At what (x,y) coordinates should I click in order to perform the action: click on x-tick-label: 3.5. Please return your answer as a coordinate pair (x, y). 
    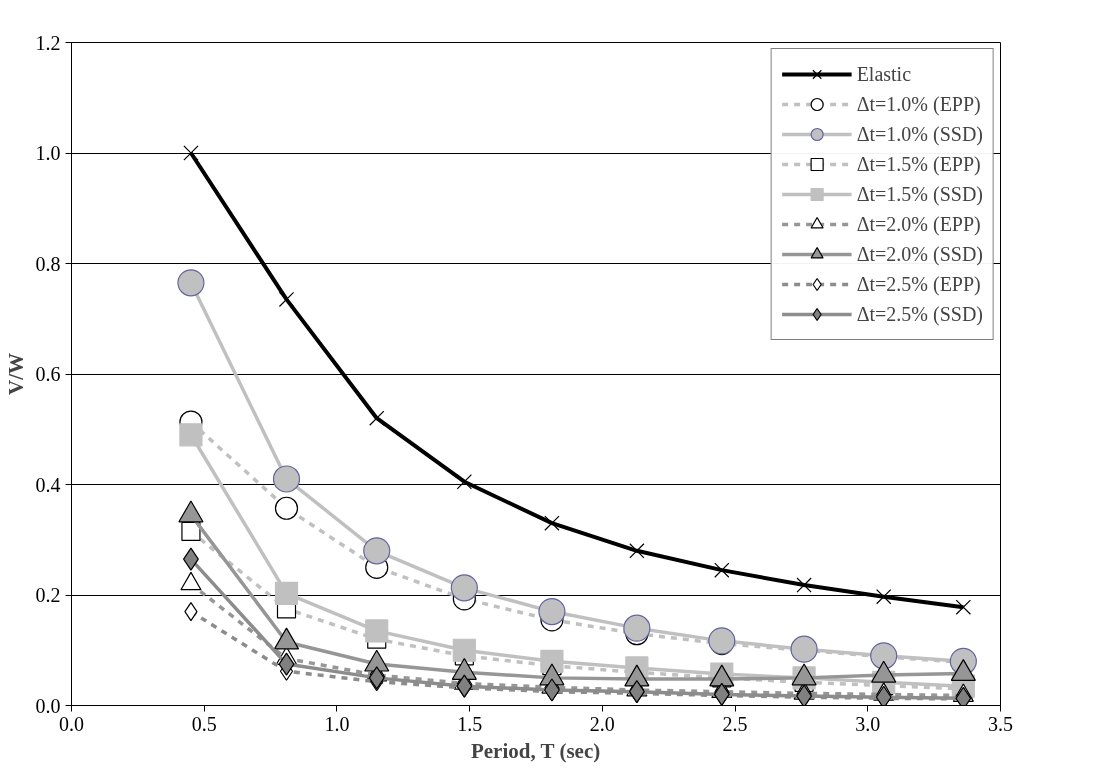
    Looking at the image, I should click on (1000, 723).